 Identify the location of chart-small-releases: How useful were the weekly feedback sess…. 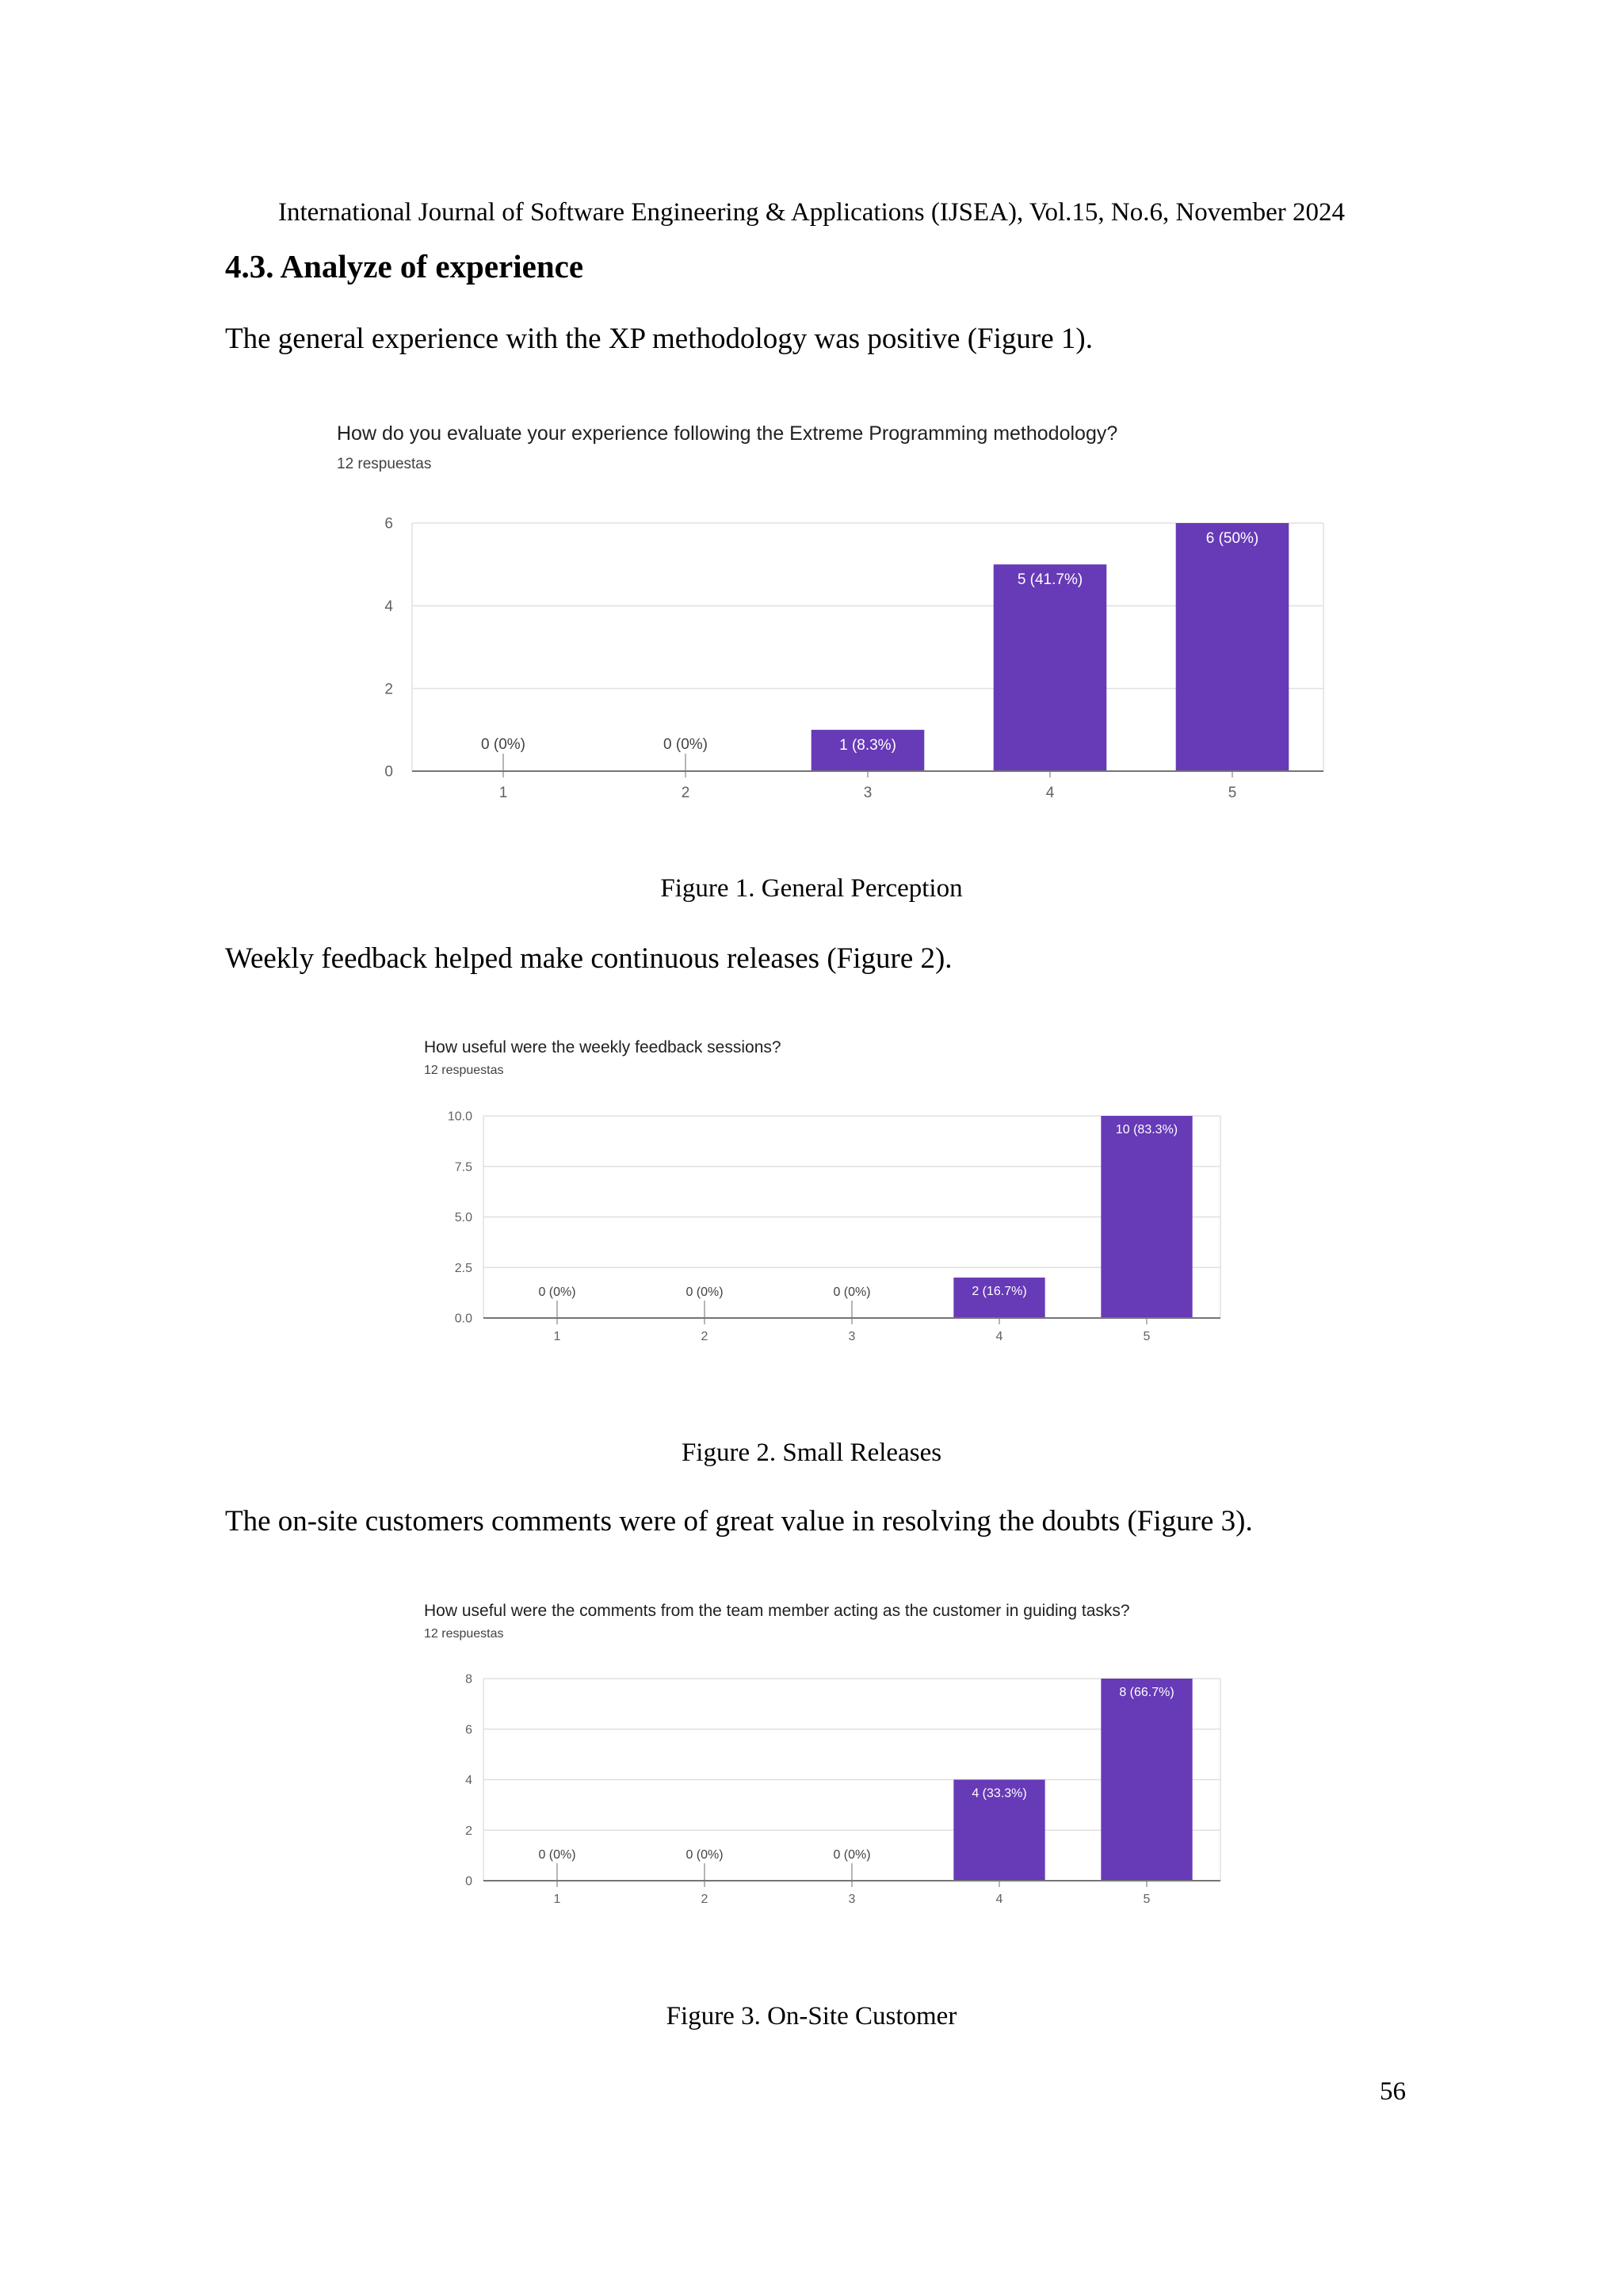
(823, 1190).